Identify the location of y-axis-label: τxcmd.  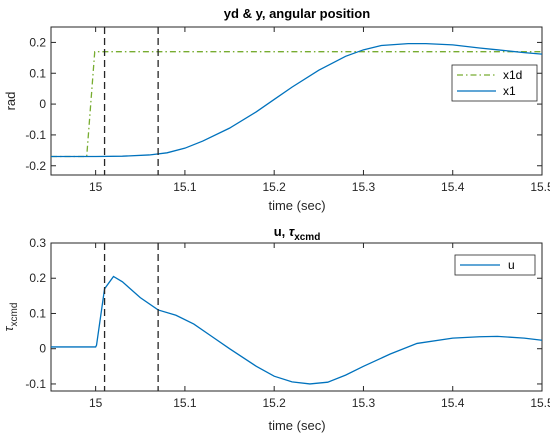
(10, 317).